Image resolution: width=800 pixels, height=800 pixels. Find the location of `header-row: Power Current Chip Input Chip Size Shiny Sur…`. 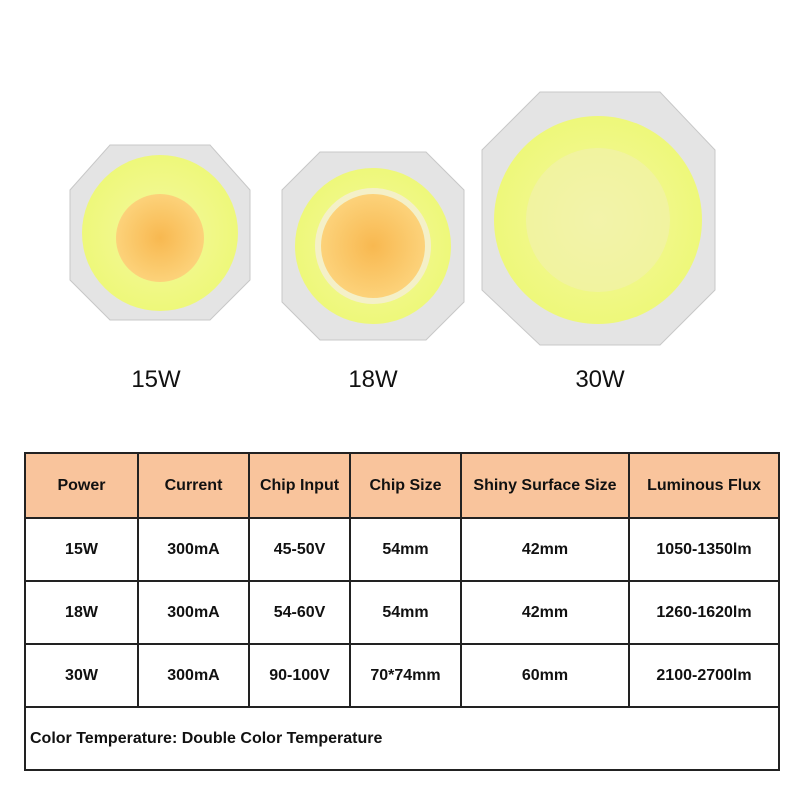

header-row: Power Current Chip Input Chip Size Shiny Sur… is located at coordinates (402, 485).